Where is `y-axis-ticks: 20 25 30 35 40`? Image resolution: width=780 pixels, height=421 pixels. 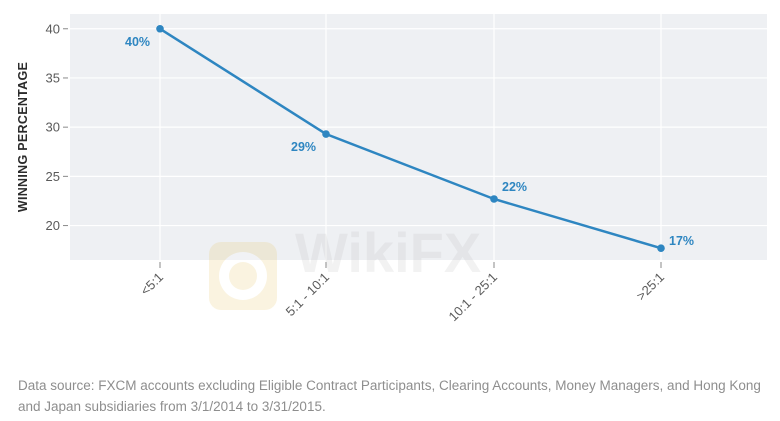 y-axis-ticks: 20 25 30 35 40 is located at coordinates (57, 127).